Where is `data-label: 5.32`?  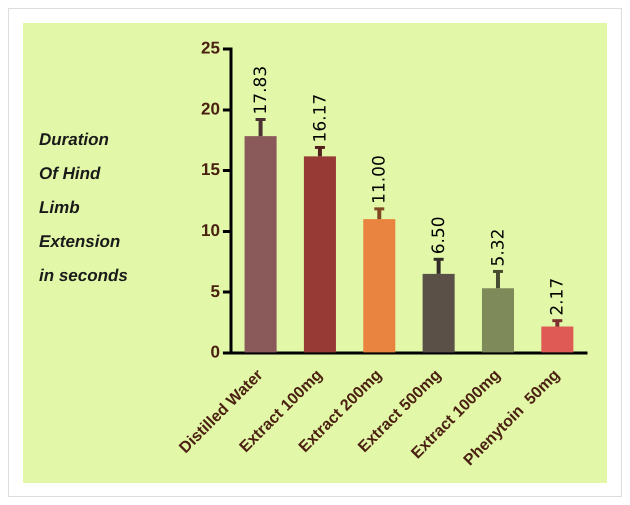 data-label: 5.32 is located at coordinates (498, 247).